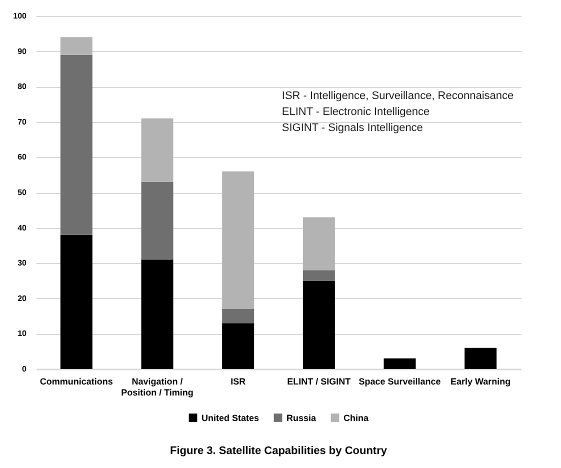 This screenshot has height=468, width=561. What do you see at coordinates (23, 121) in the screenshot?
I see `y-tick-label: 70` at bounding box center [23, 121].